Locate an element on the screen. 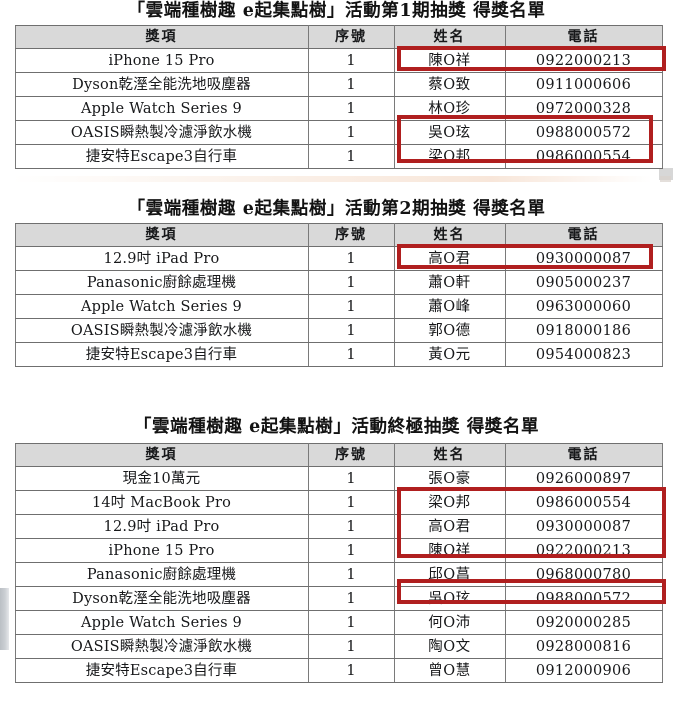  cell-name: 曾O慧 is located at coordinates (449, 671).